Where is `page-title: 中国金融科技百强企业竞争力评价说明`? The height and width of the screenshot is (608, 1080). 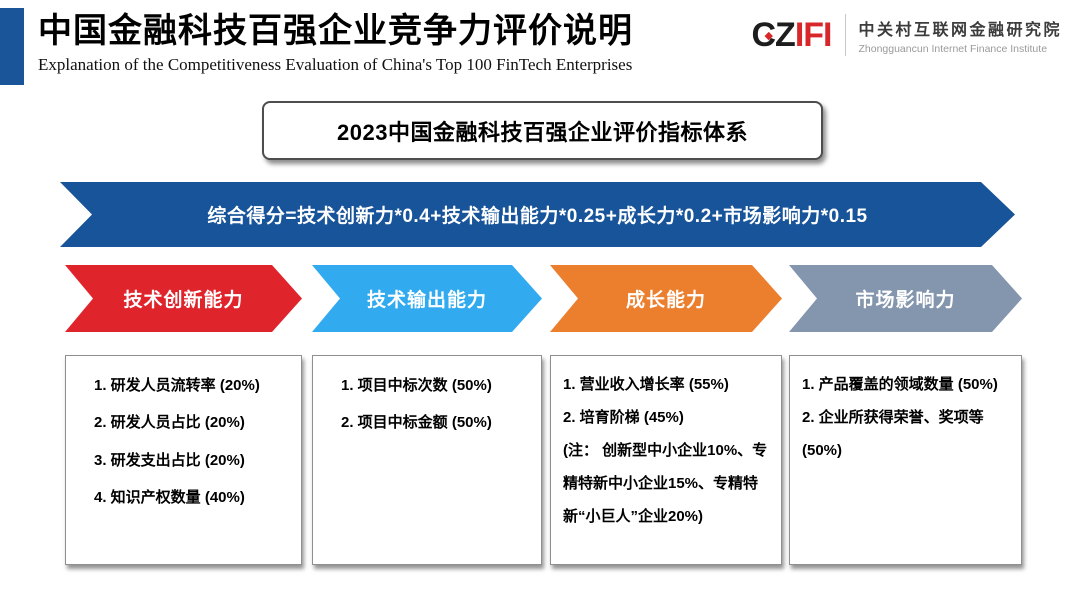 page-title: 中国金融科技百强企业竞争力评价说明 is located at coordinates (335, 31).